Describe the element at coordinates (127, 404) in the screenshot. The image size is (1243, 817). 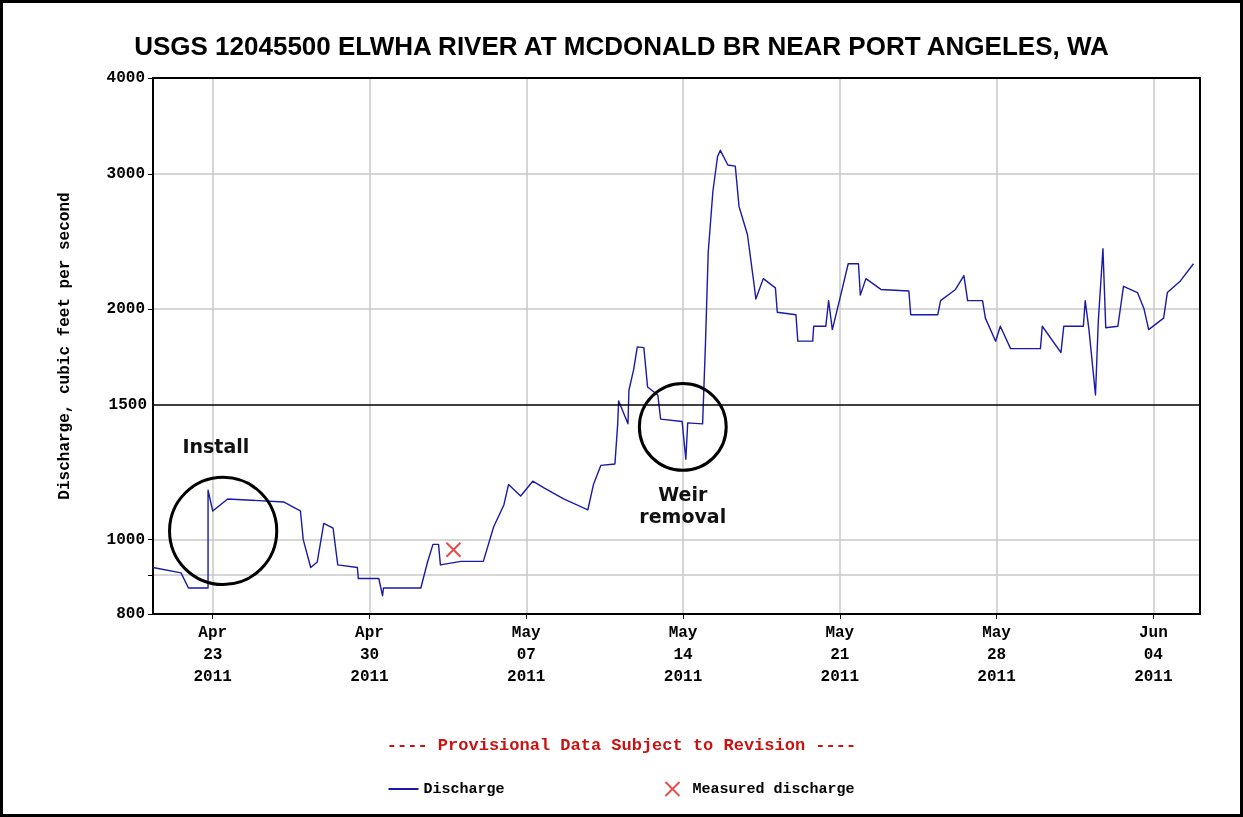
I see `ref-line-label: 1500` at that location.